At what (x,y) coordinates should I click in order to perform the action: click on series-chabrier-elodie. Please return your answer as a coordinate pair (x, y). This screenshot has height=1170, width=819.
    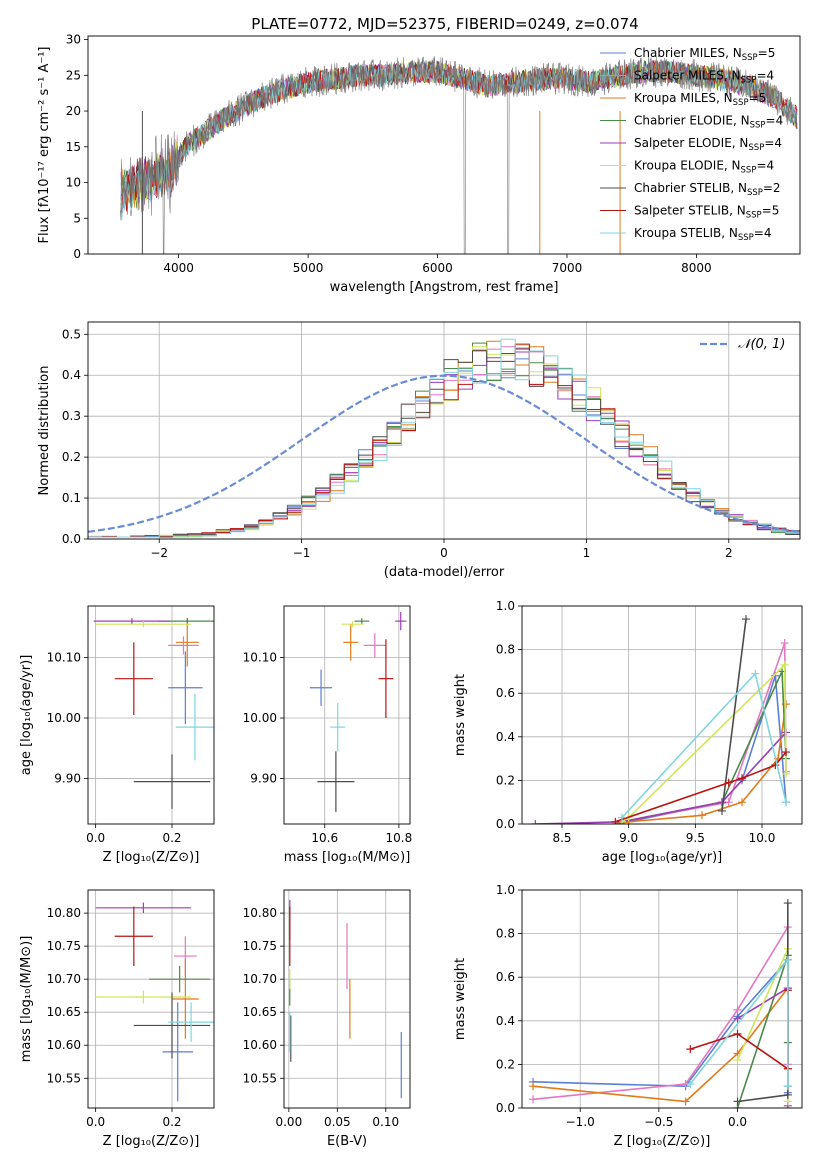
    Looking at the image, I should click on (762, 1029).